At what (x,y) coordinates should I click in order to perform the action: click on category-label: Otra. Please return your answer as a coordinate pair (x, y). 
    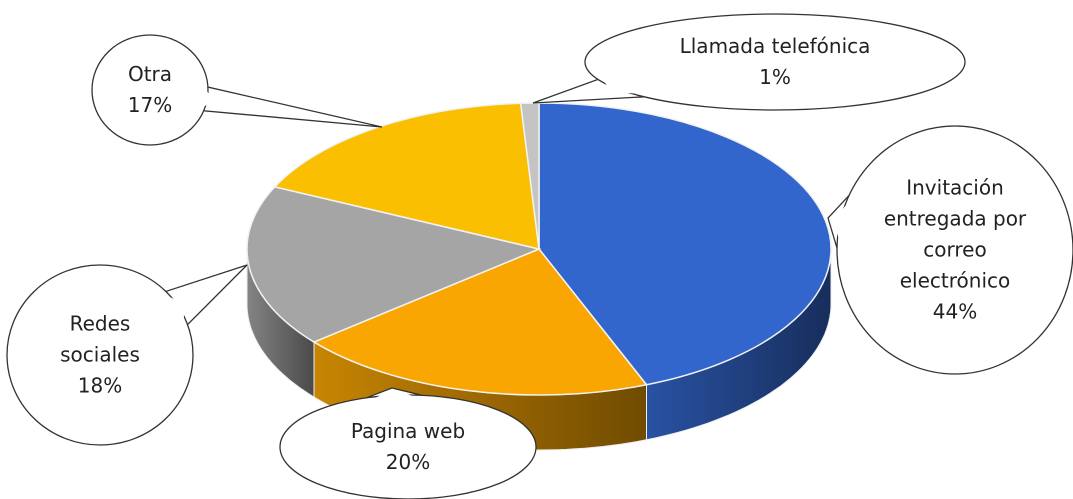
    Looking at the image, I should click on (150, 74).